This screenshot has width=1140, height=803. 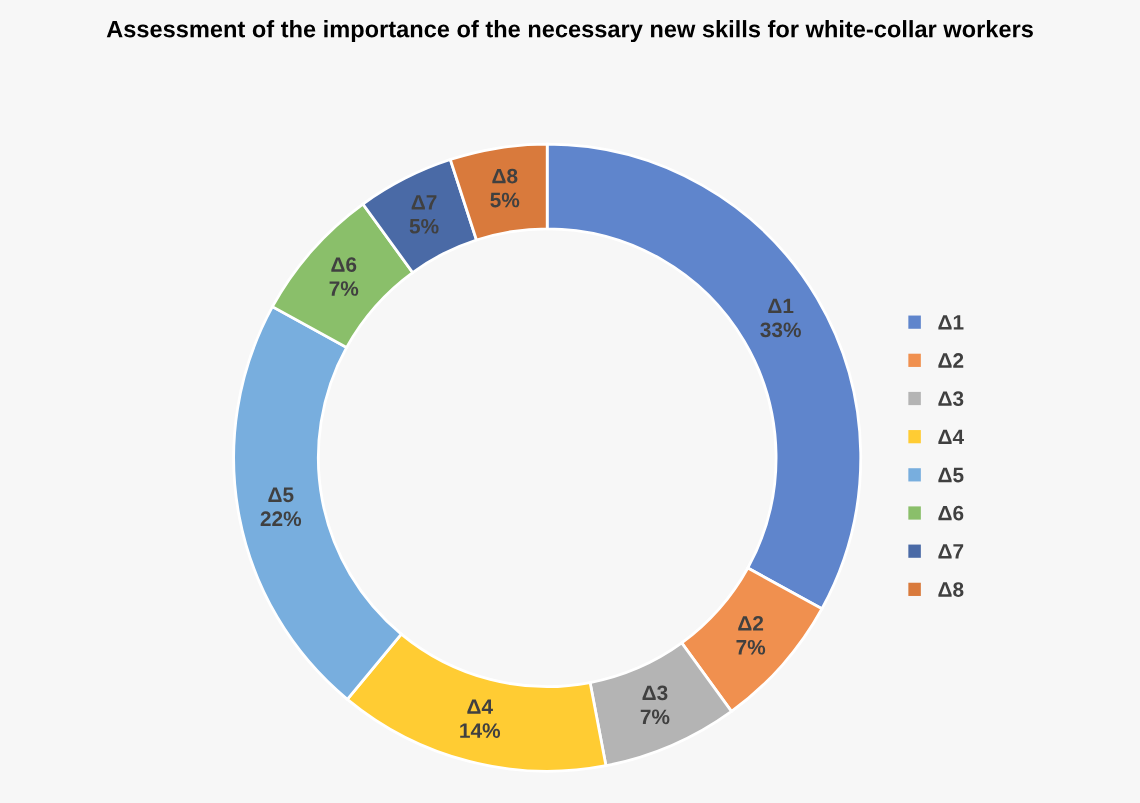 What do you see at coordinates (344, 264) in the screenshot?
I see `slice-label: Δ6` at bounding box center [344, 264].